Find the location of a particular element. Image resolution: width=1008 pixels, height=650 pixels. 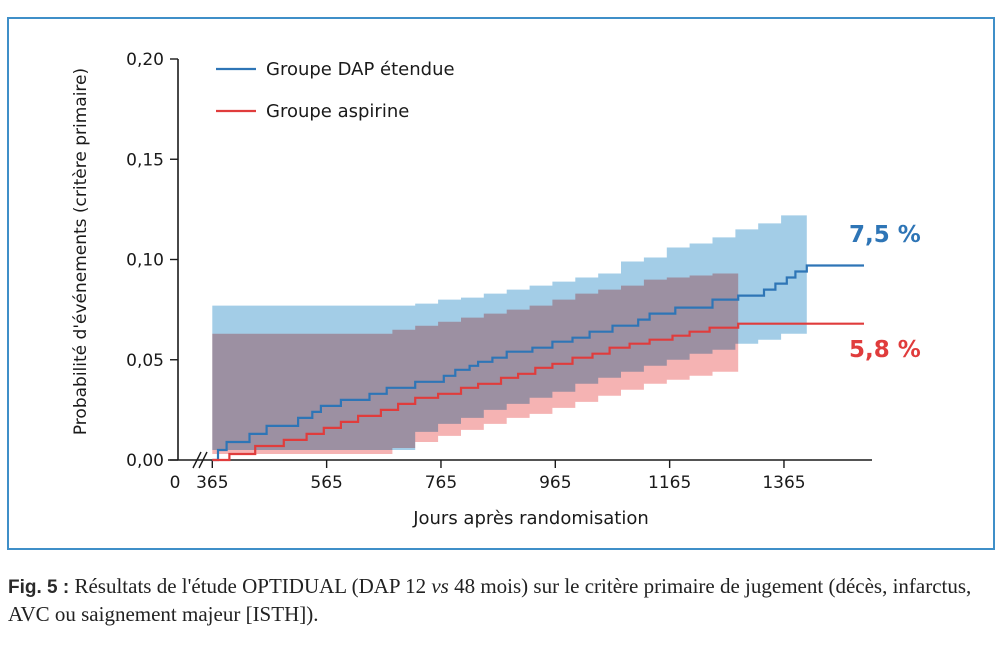

y-tick-label: 0,10 is located at coordinates (145, 261).